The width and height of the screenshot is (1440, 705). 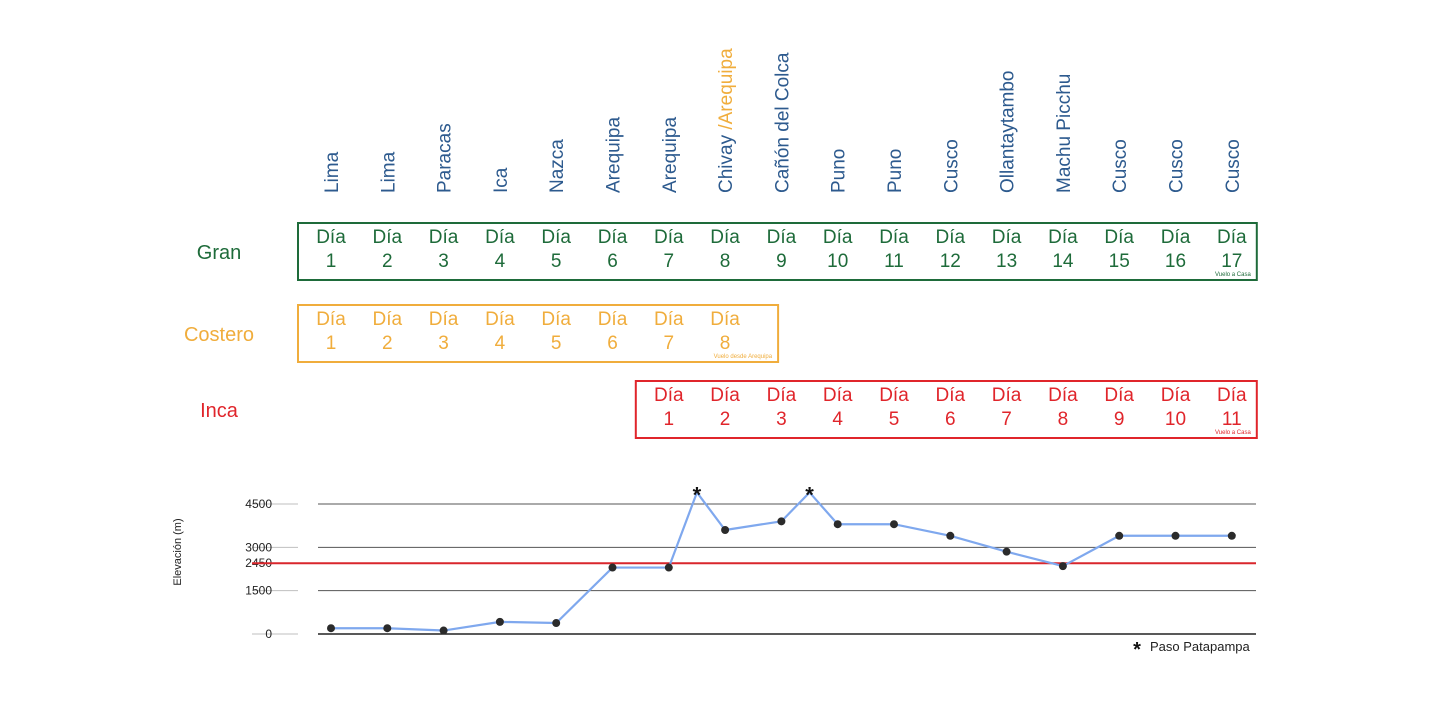 I want to click on route-box-gran, so click(x=777, y=251).